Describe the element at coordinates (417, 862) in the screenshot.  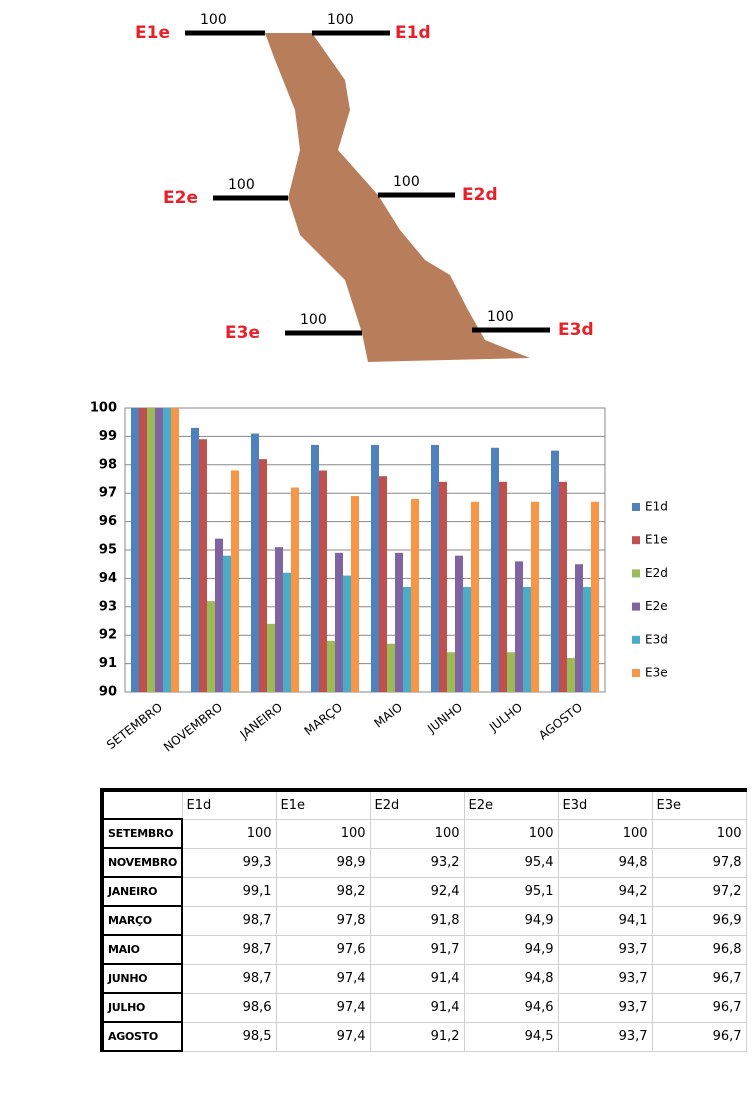
I see `value-cell: 93,2` at that location.